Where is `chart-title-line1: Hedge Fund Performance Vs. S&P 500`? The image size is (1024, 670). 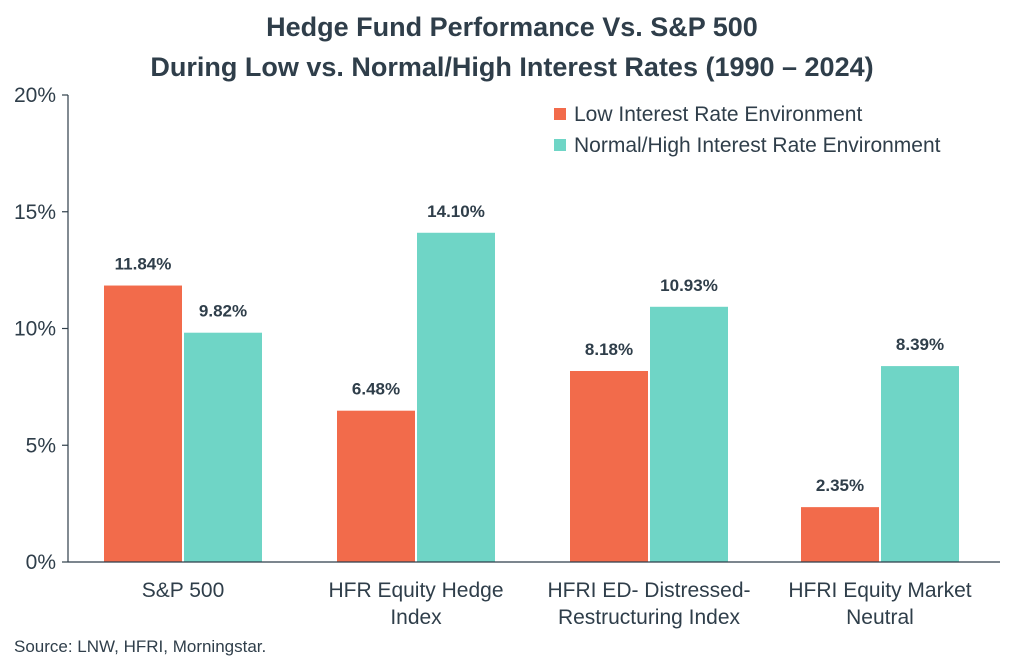
chart-title-line1: Hedge Fund Performance Vs. S&P 500 is located at coordinates (512, 27).